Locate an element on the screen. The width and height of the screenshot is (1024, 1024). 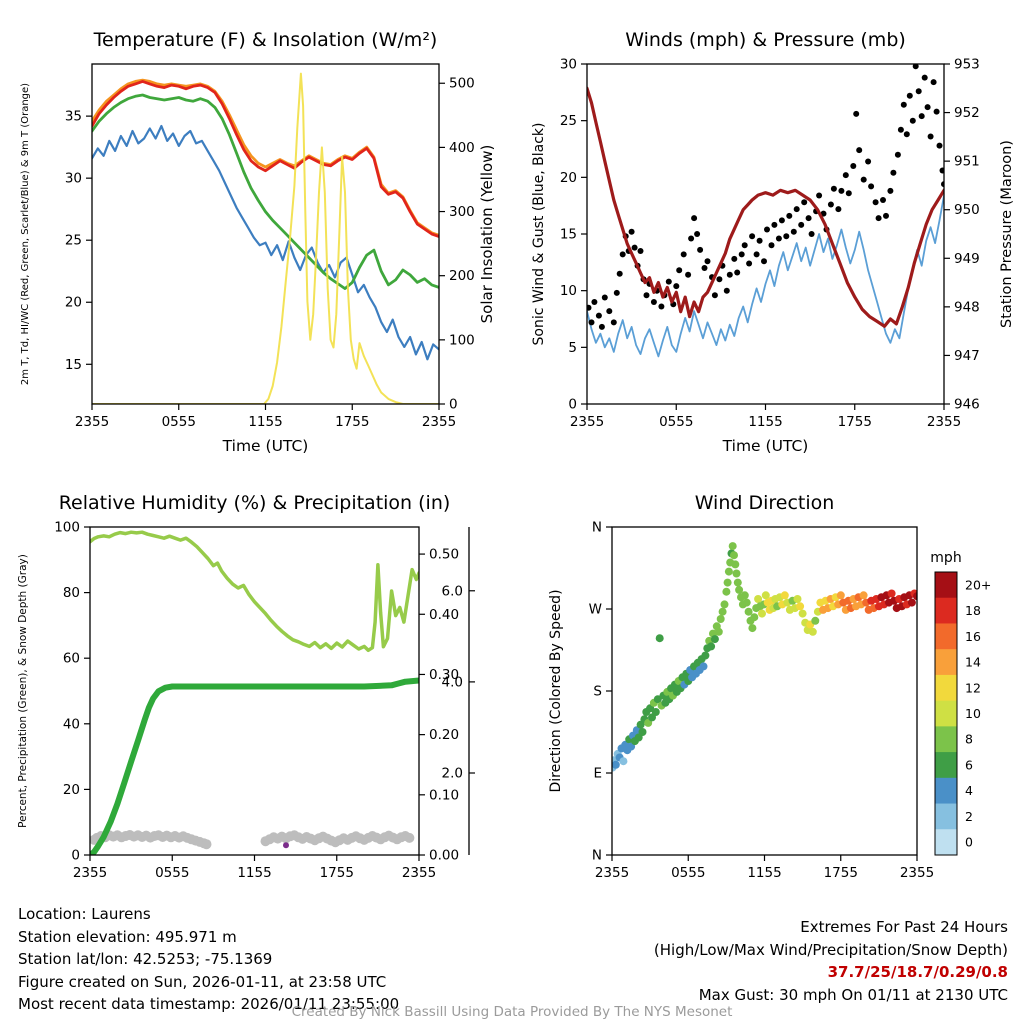
svg-text: 35 is located at coordinates (73, 117).